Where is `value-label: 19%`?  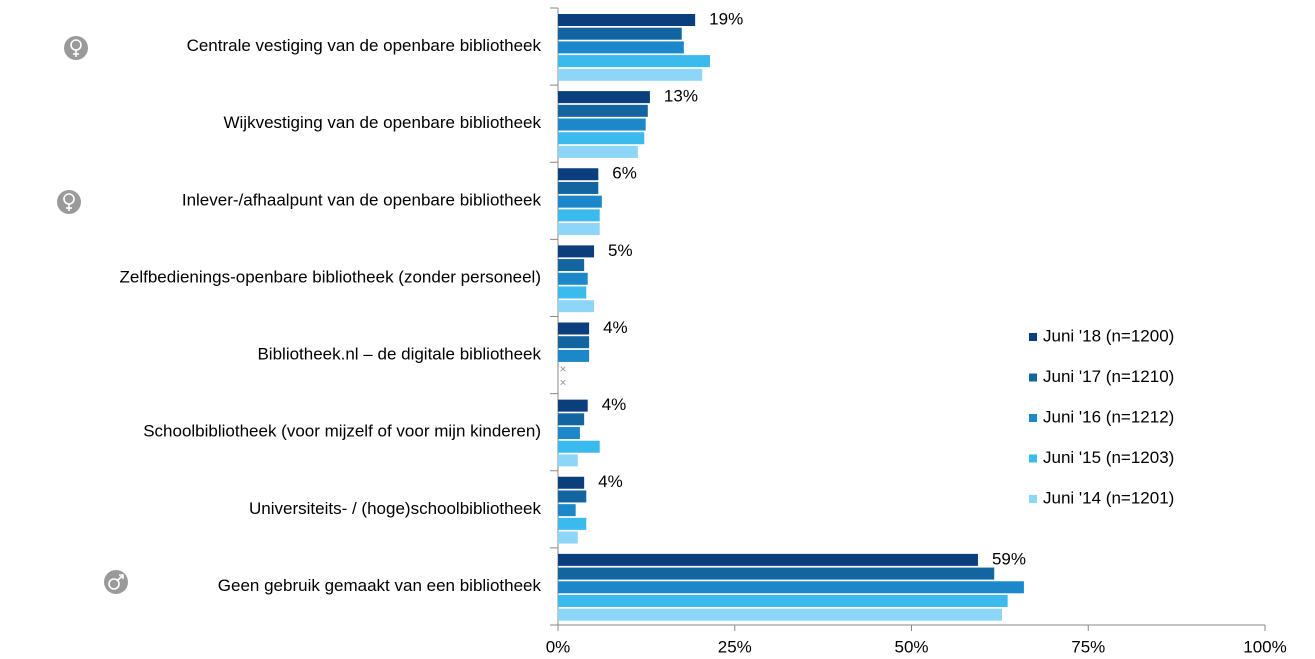 value-label: 19% is located at coordinates (726, 18).